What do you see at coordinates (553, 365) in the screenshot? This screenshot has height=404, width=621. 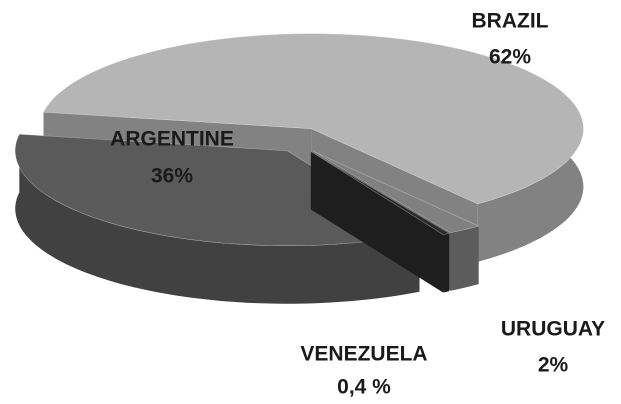 I see `value-label: 2%` at bounding box center [553, 365].